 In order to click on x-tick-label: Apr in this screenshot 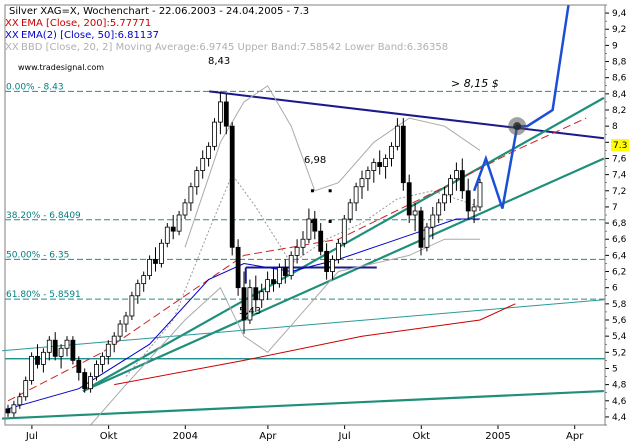, I will do `click(575, 436)`.